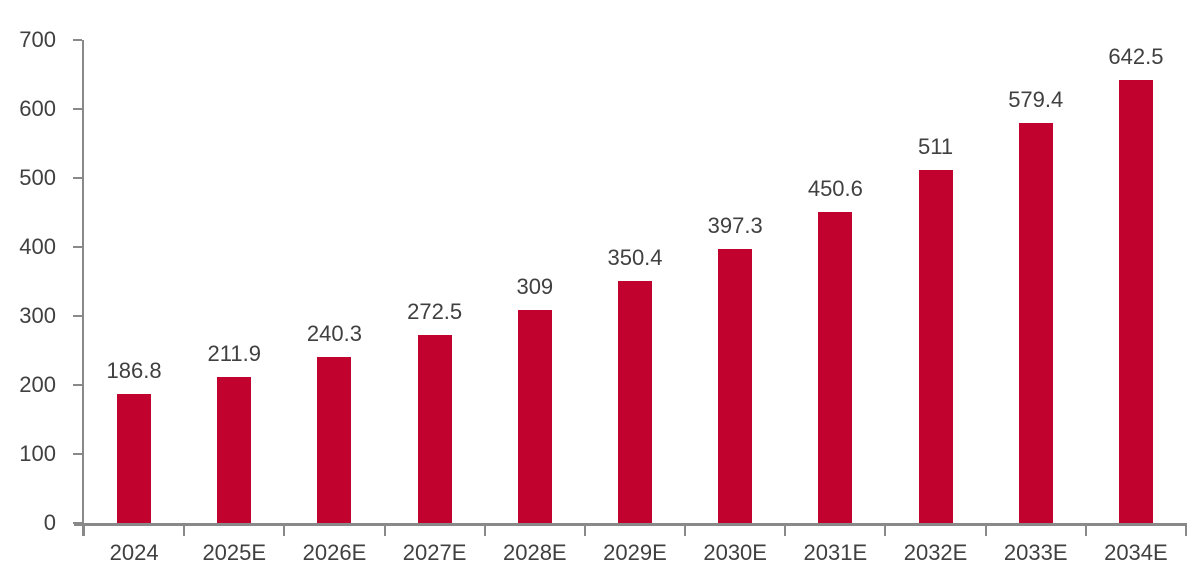  What do you see at coordinates (630, 524) in the screenshot?
I see `x-axis-line` at bounding box center [630, 524].